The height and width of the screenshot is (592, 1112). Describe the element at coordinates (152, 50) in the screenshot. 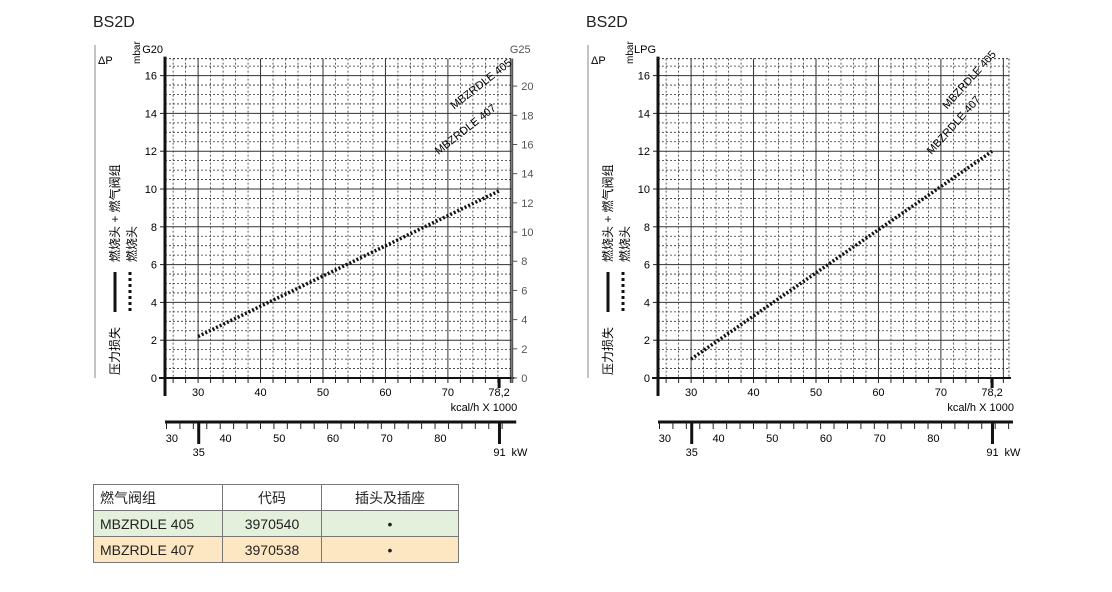

I see `gas-left-label: G20` at that location.